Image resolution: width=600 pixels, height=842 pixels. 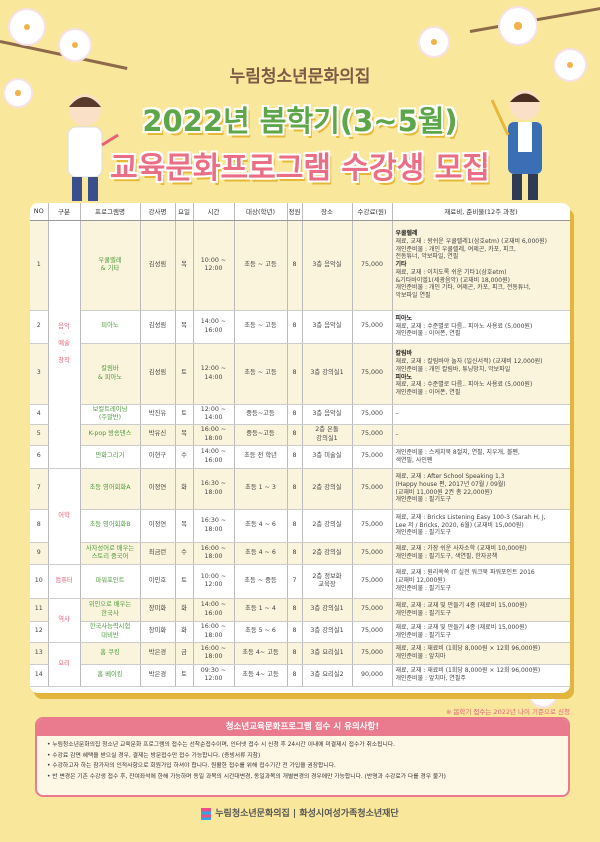 What do you see at coordinates (507, 712) in the screenshot?
I see `age-note: ※ 봄학기 접수는 2022년 나이 기준으로 신청` at bounding box center [507, 712].